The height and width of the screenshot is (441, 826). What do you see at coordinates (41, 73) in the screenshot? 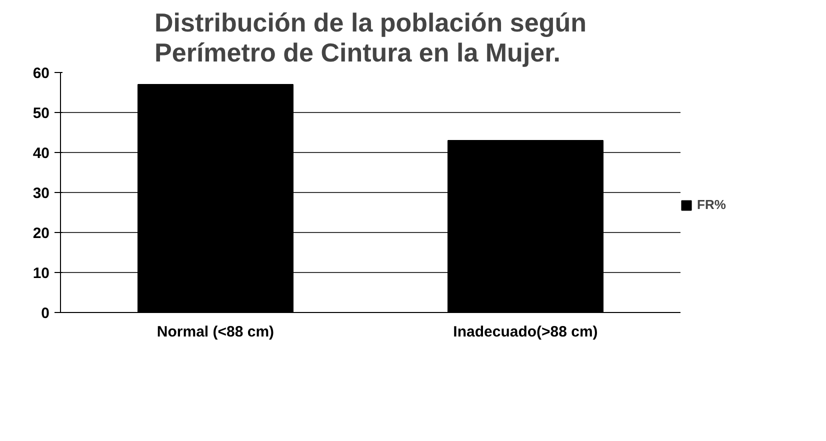
I see `y-tick-label: 60` at bounding box center [41, 73].